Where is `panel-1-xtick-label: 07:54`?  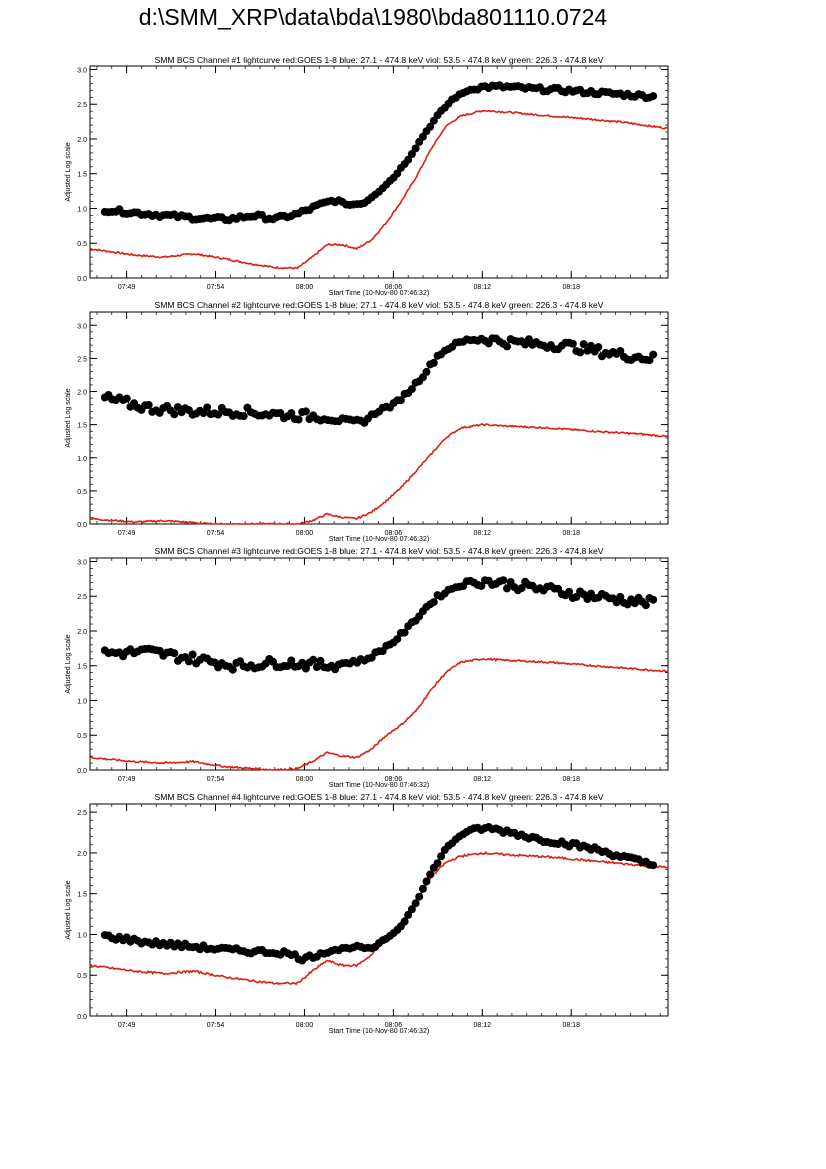
panel-1-xtick-label: 07:54 is located at coordinates (216, 287).